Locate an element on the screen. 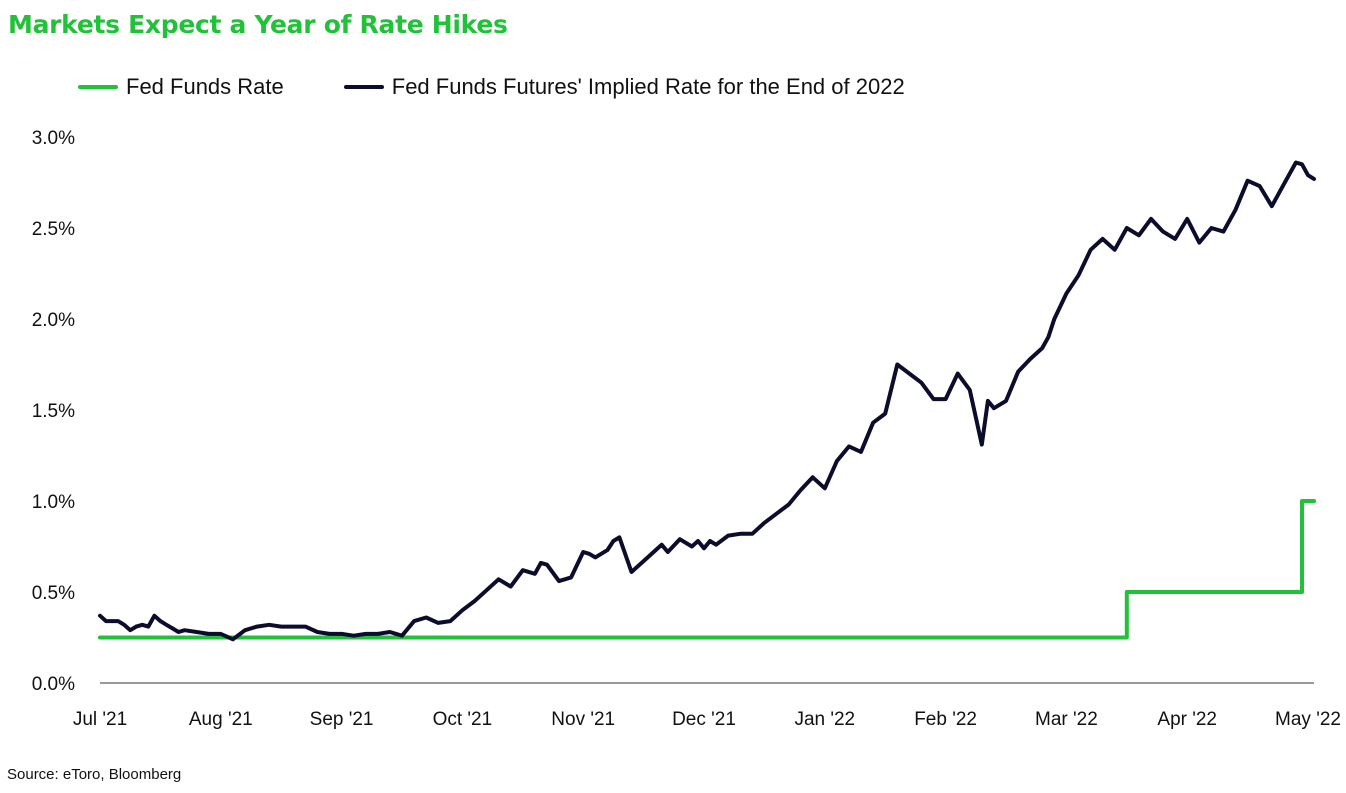 The width and height of the screenshot is (1346, 793). y-tick-label: 3.0% is located at coordinates (53, 138).